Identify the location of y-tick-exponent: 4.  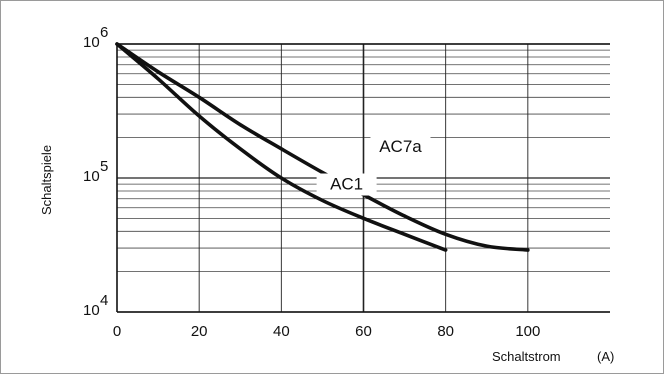
(104, 300).